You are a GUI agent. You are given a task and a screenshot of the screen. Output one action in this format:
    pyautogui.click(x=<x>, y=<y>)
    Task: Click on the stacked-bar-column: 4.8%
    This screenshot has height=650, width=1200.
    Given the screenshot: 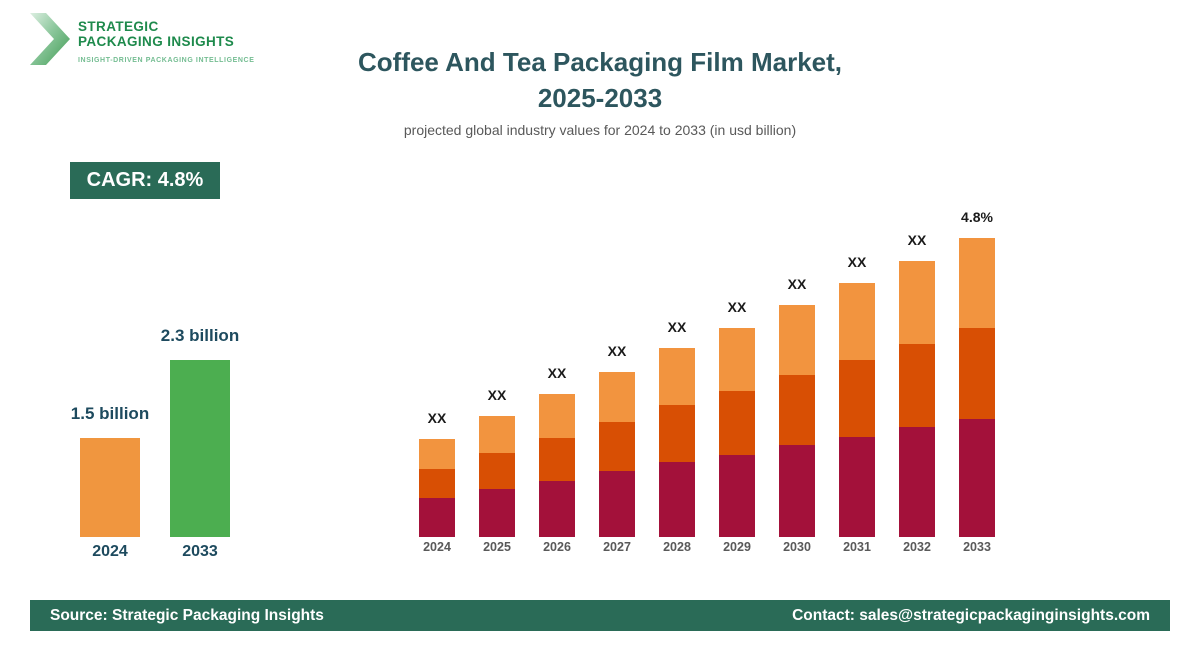 What is the action you would take?
    pyautogui.click(x=977, y=373)
    